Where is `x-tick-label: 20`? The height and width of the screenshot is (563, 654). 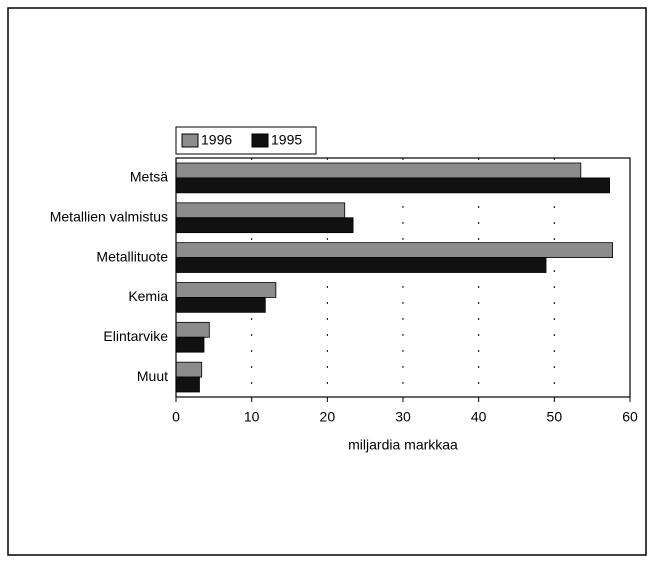
x-tick-label: 20 is located at coordinates (328, 417).